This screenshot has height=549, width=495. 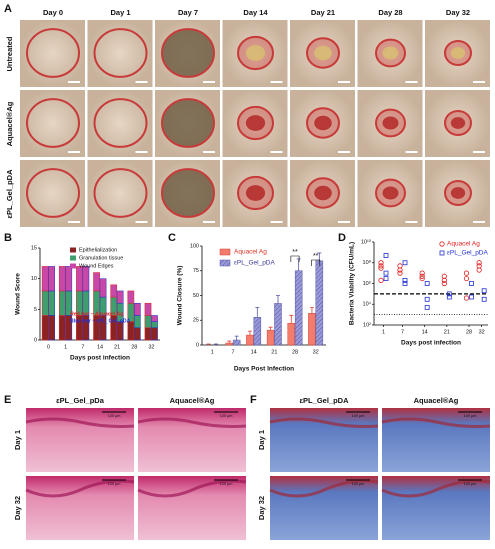 What do you see at coordinates (96, 266) in the screenshot?
I see `legend-label: Wound Edges` at bounding box center [96, 266].